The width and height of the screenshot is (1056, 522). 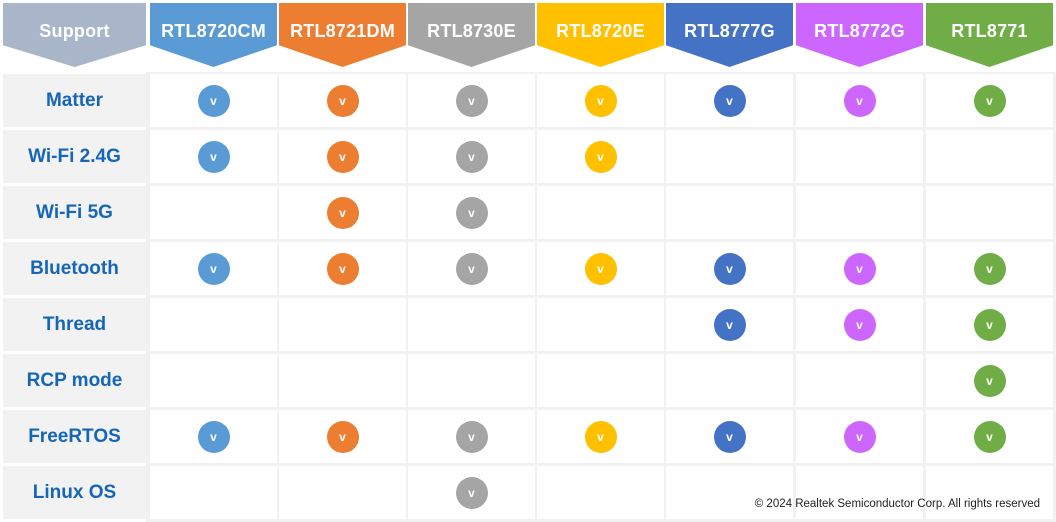 I want to click on table-row: Bluetooth v v v v v v v, so click(x=528, y=268).